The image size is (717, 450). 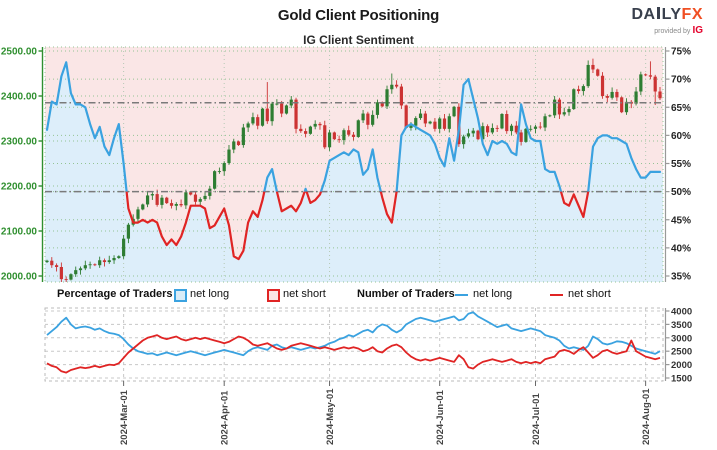 What do you see at coordinates (304, 294) in the screenshot?
I see `legend-pct-net-short: net short` at bounding box center [304, 294].